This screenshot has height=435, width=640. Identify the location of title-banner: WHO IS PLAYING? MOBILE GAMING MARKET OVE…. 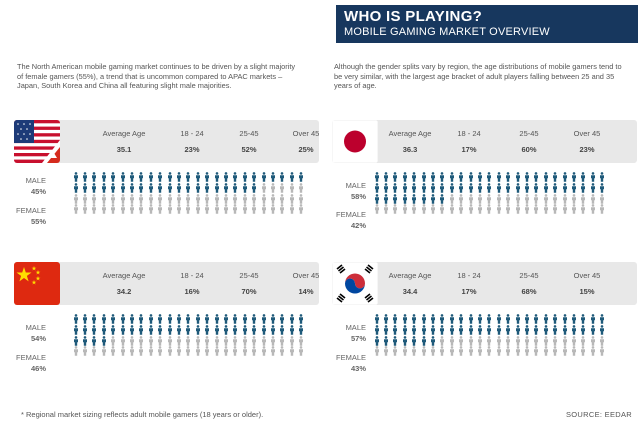
(487, 24).